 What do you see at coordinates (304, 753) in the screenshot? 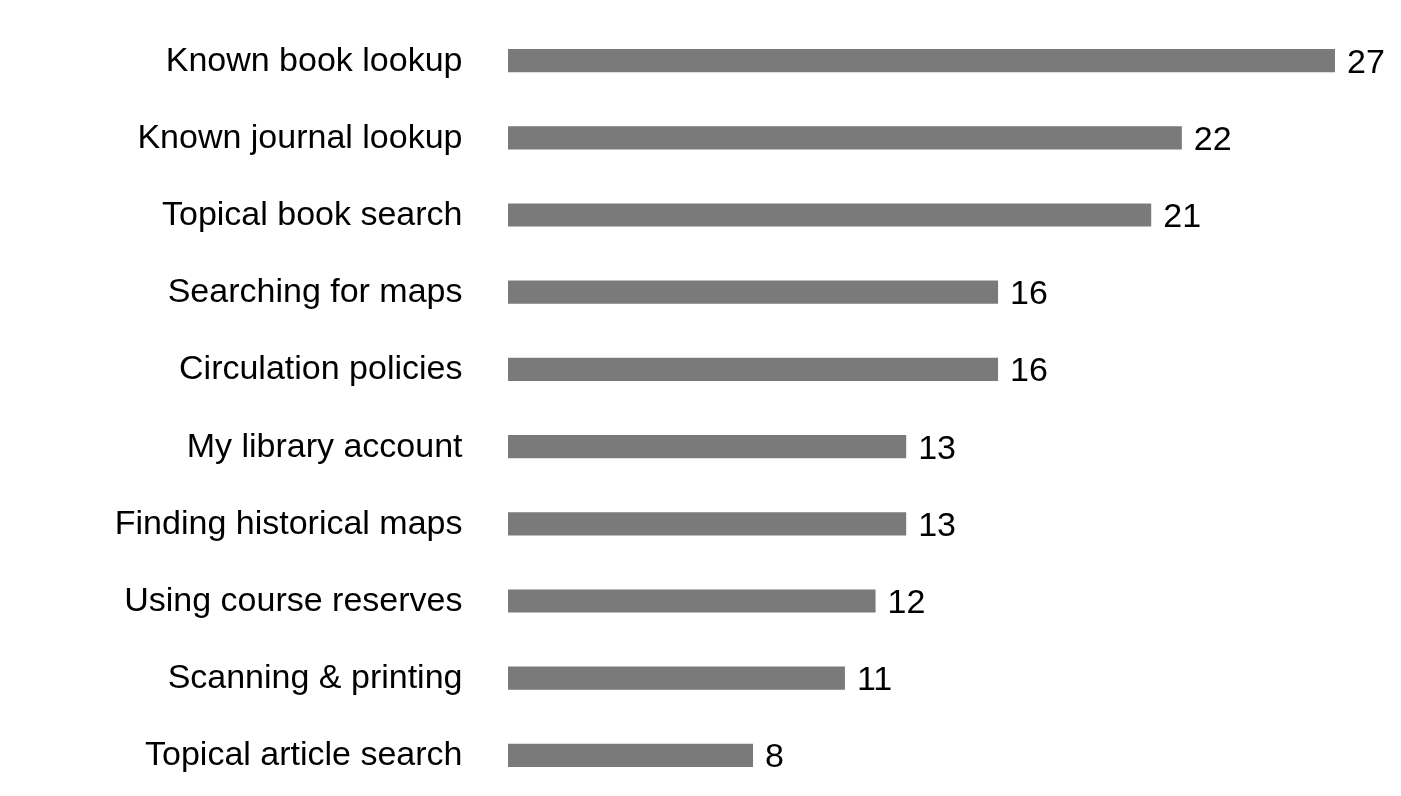
I see `y-tick-label: Topical article search` at bounding box center [304, 753].